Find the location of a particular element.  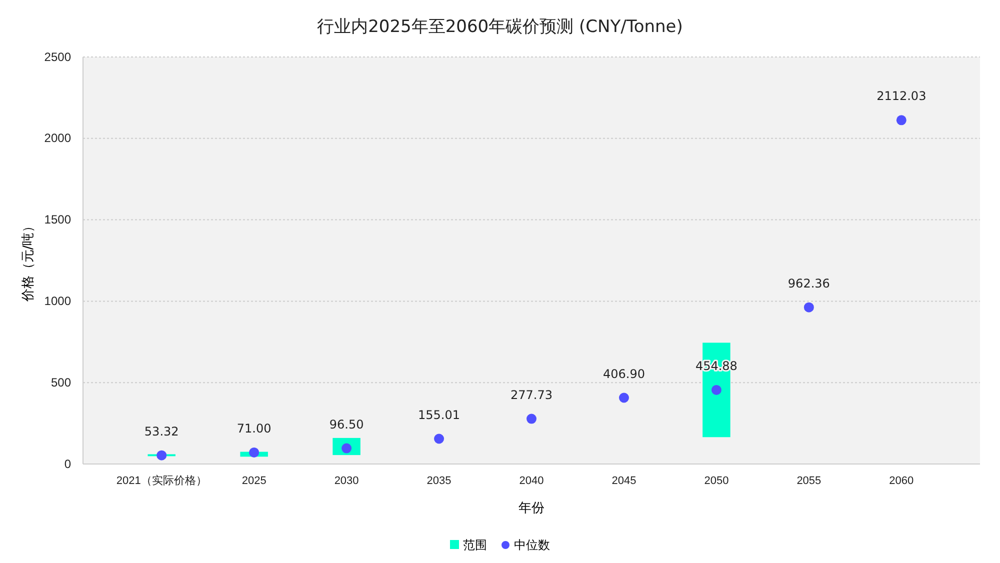

x-tick-label: 2055 is located at coordinates (809, 480).